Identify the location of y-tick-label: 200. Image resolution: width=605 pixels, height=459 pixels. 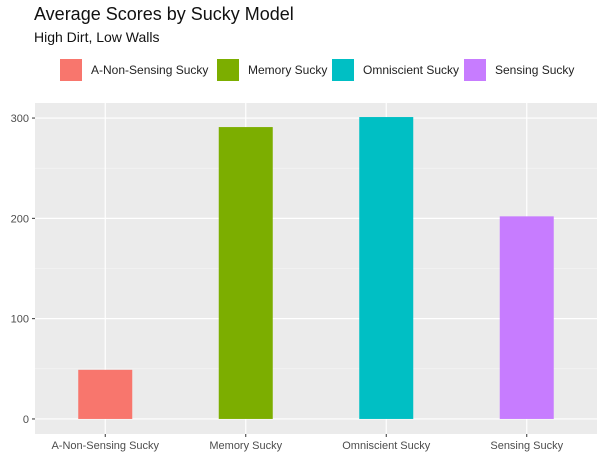
(20, 219).